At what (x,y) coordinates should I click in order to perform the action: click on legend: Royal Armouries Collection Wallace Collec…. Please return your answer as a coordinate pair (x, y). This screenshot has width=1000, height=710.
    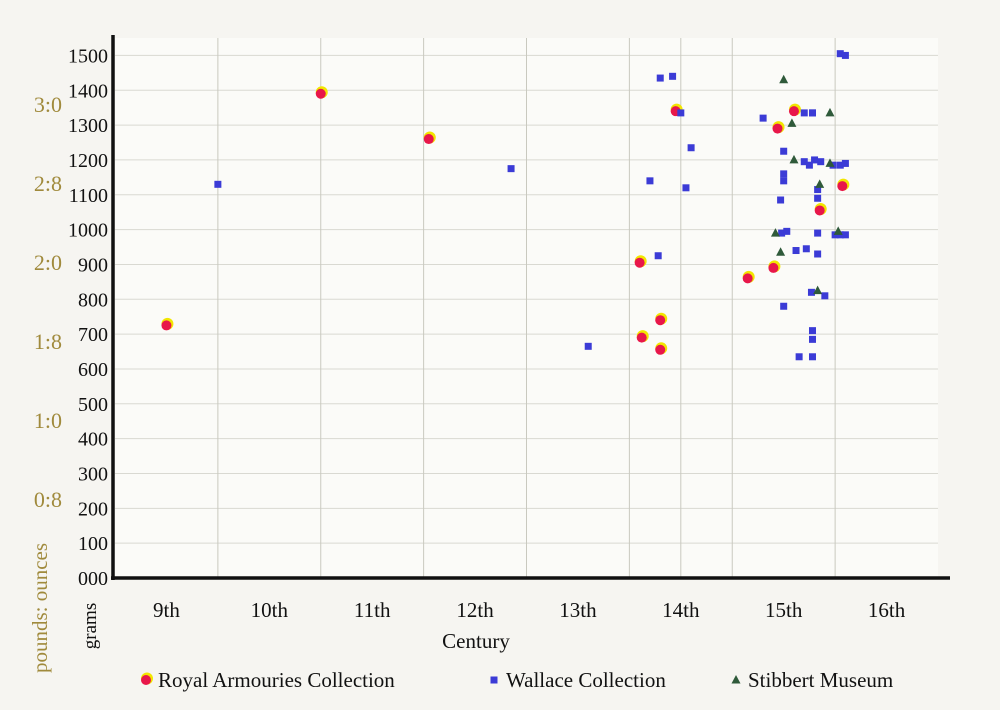
    Looking at the image, I should click on (517, 680).